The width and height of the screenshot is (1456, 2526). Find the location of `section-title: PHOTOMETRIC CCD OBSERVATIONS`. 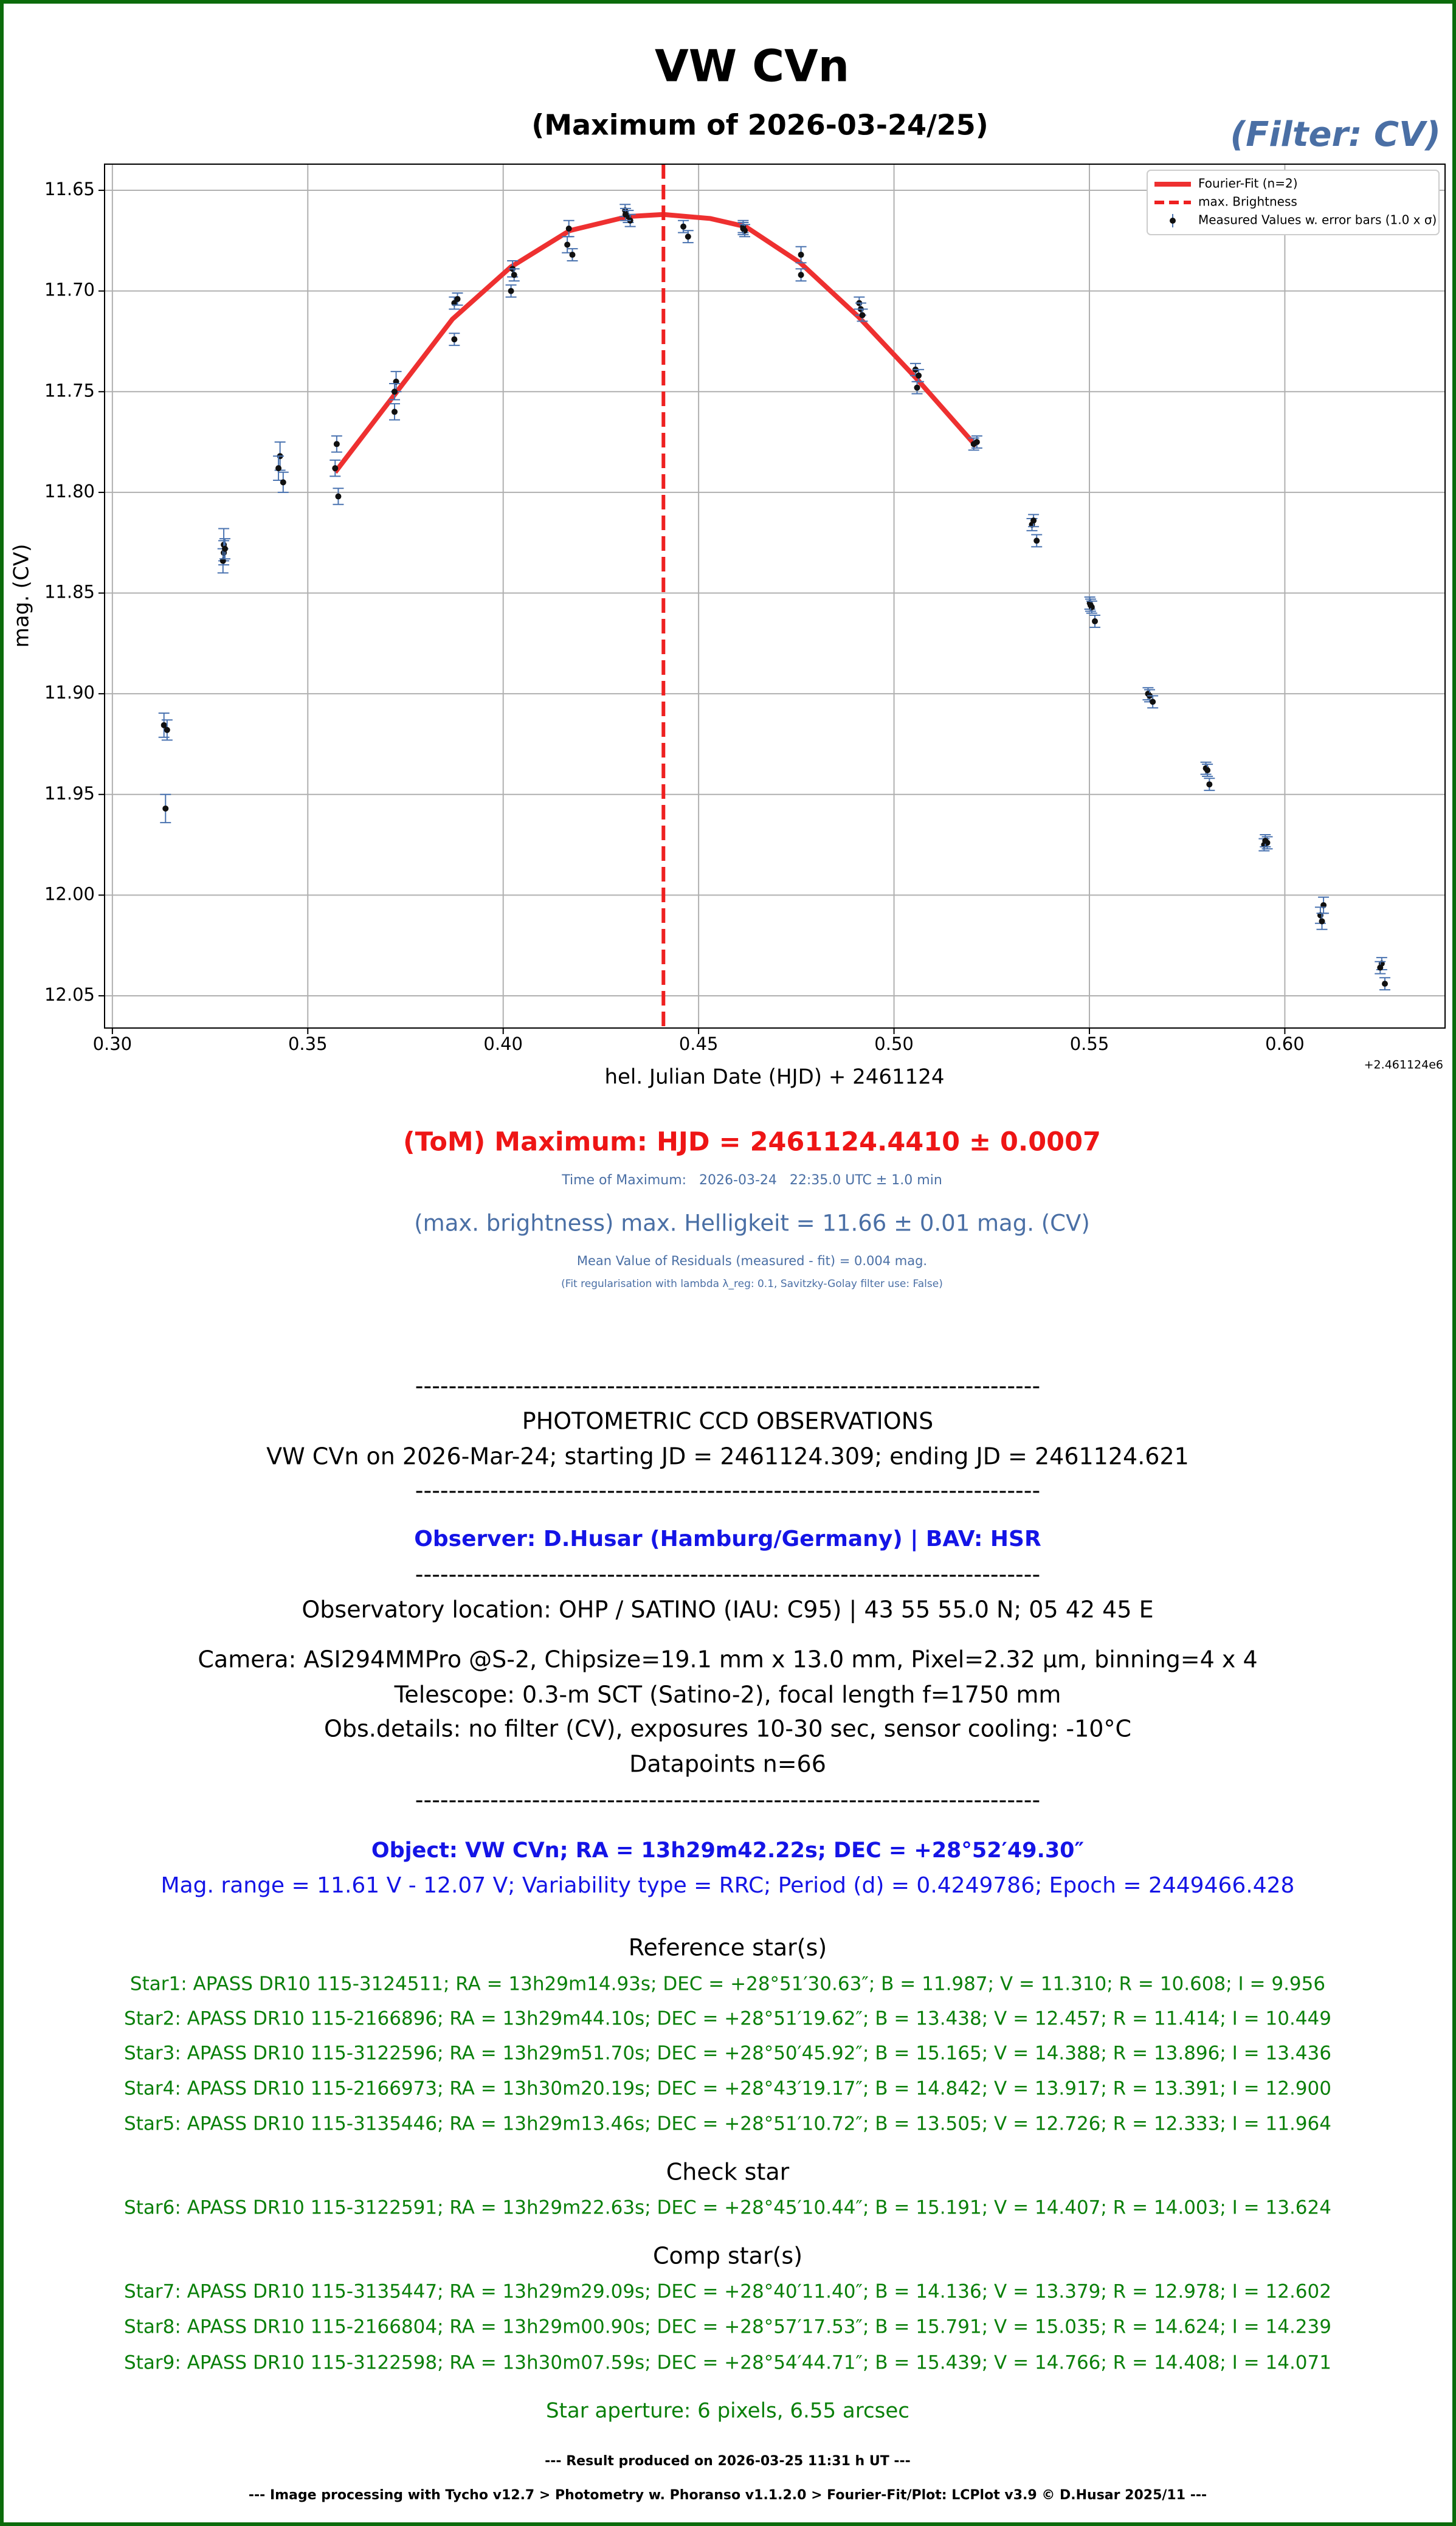

section-title: PHOTOMETRIC CCD OBSERVATIONS is located at coordinates (727, 1421).